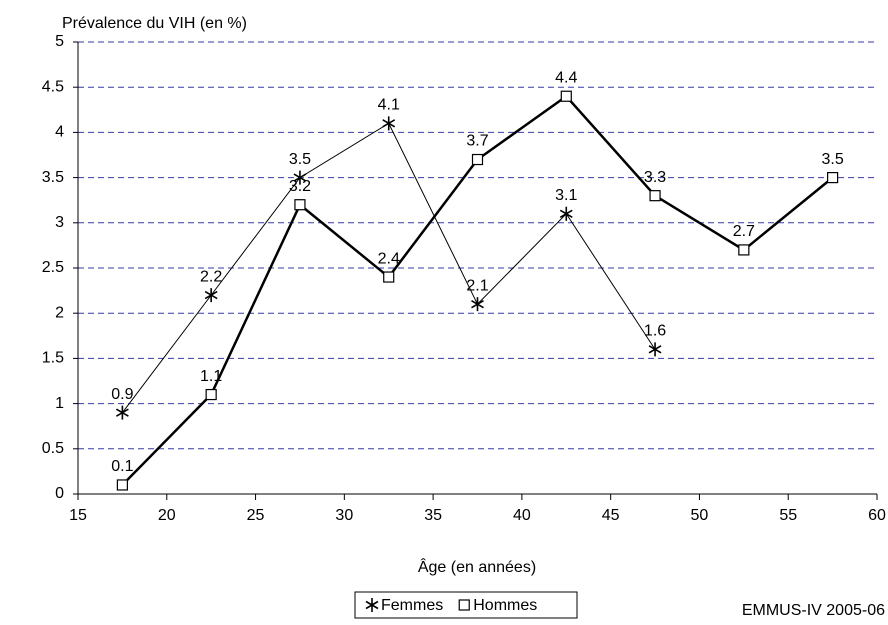 The width and height of the screenshot is (888, 625). What do you see at coordinates (211, 376) in the screenshot?
I see `data-label: 1.1` at bounding box center [211, 376].